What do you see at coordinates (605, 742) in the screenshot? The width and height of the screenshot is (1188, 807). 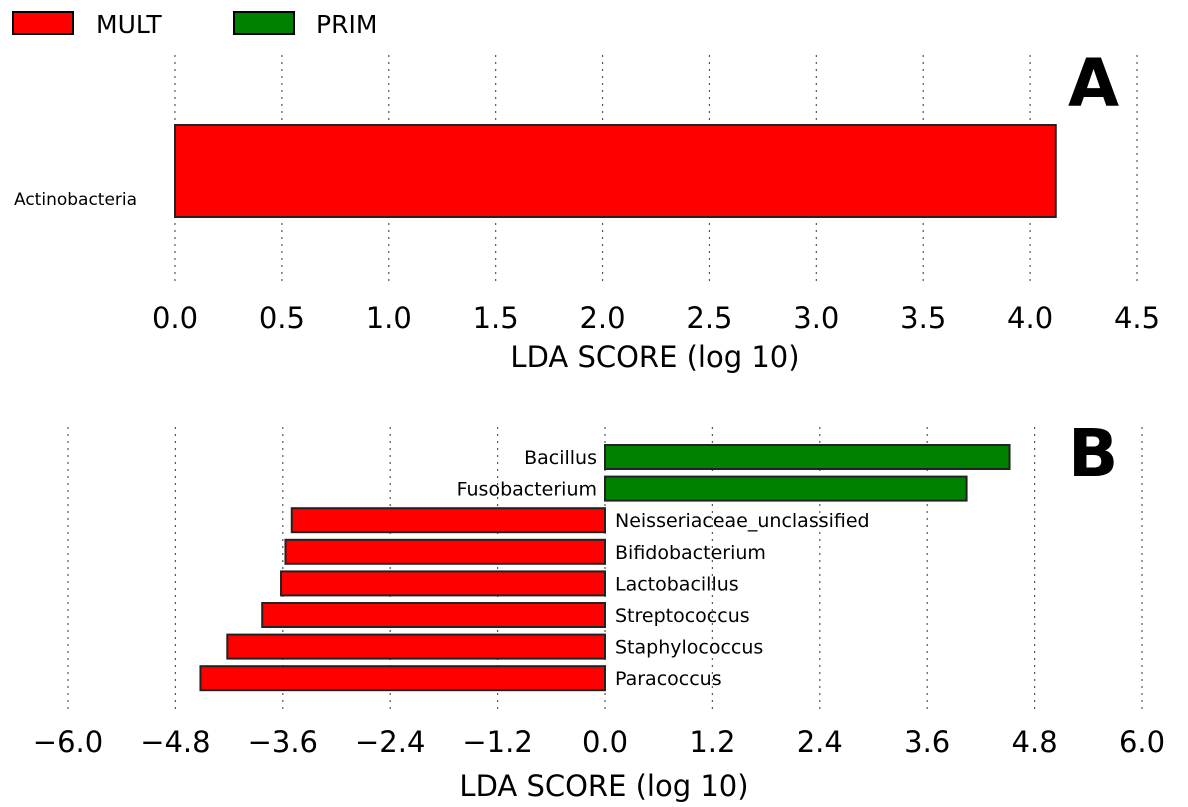 I see `panel-b-x-tick-label: 0.0` at bounding box center [605, 742].